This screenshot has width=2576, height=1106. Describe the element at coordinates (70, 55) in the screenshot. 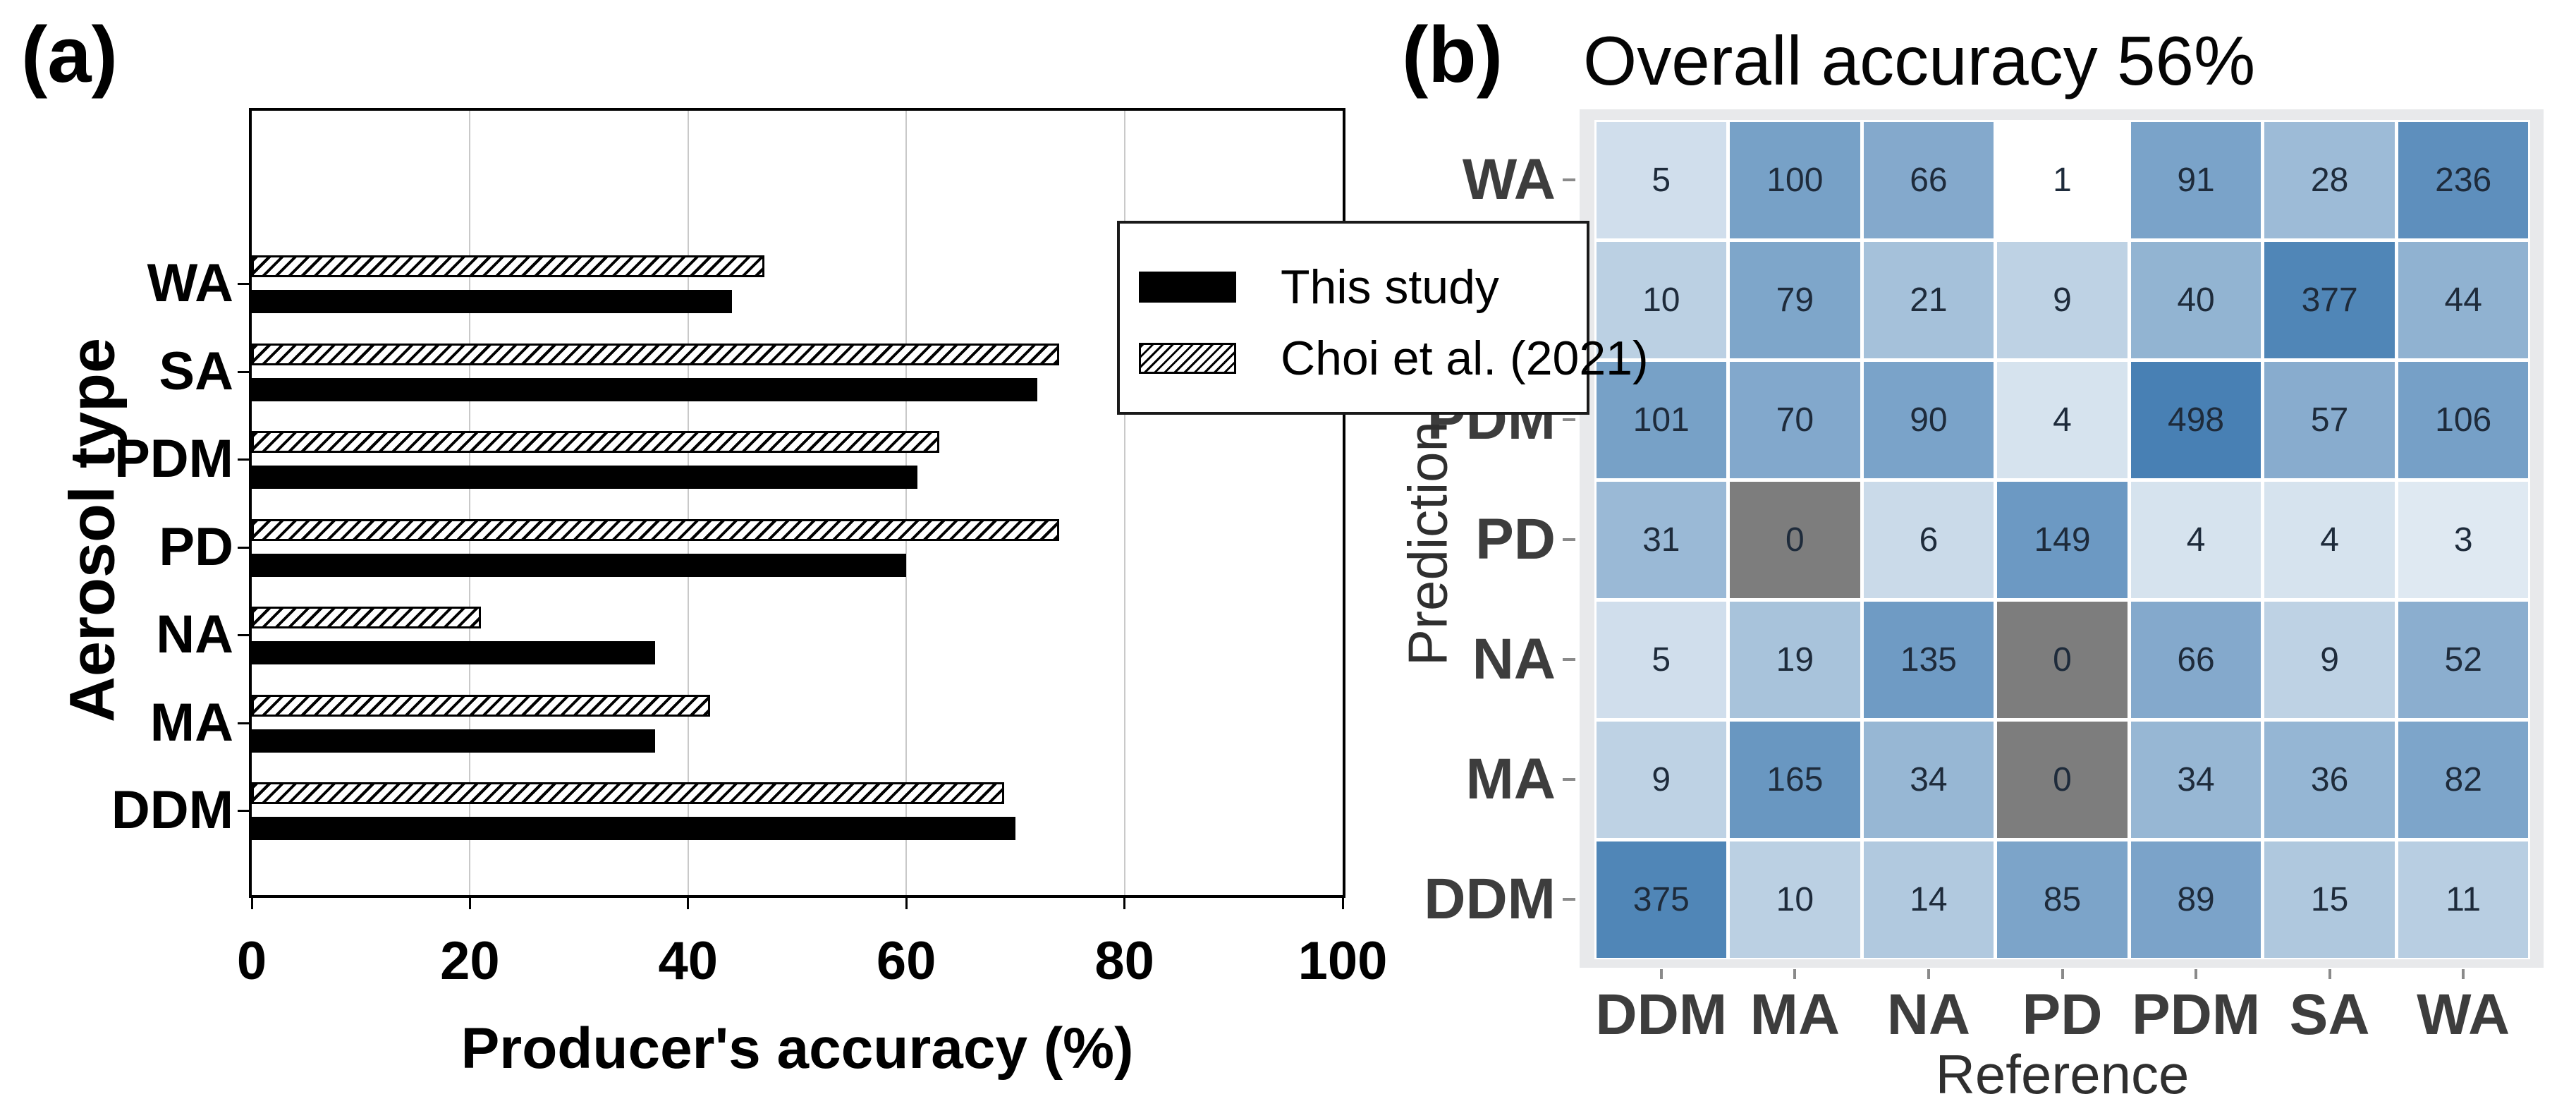

I see `panel-a-label: (a)` at that location.